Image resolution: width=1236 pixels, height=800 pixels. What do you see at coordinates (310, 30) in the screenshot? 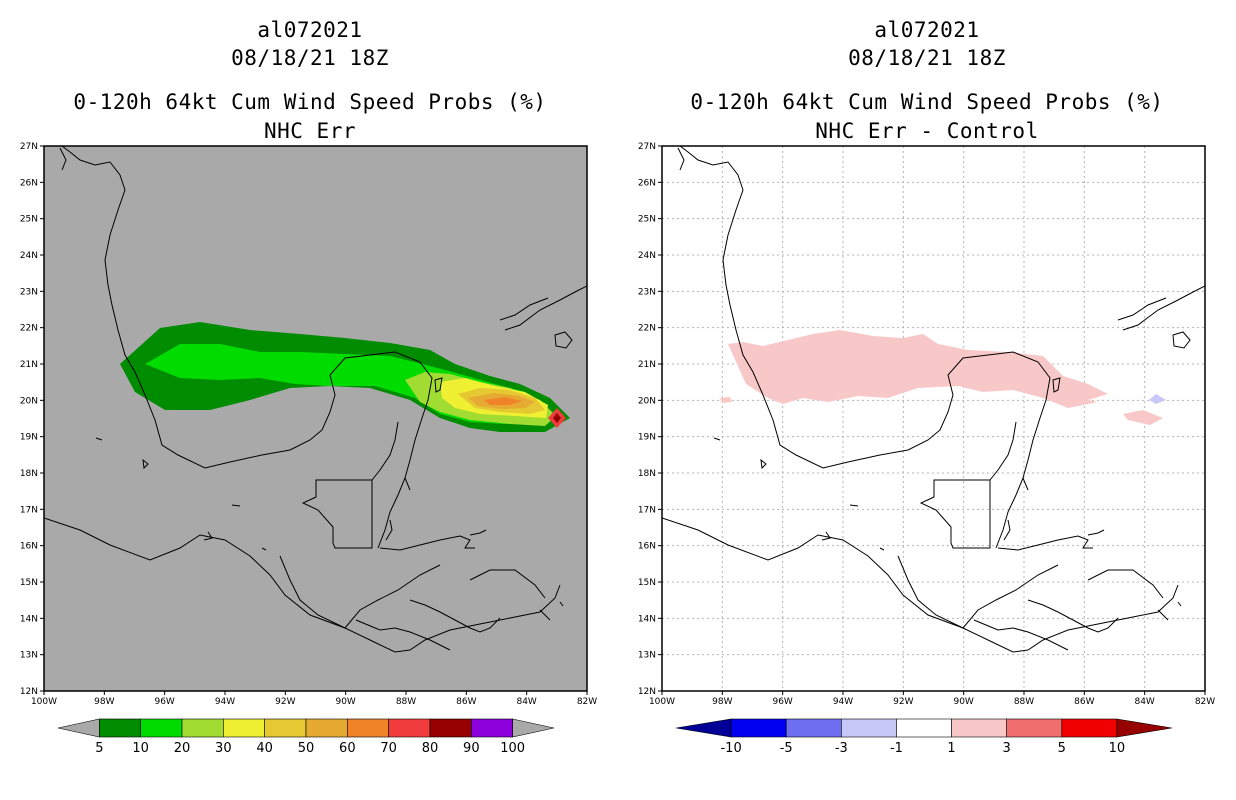
I see `left-storm-id: al072021` at bounding box center [310, 30].